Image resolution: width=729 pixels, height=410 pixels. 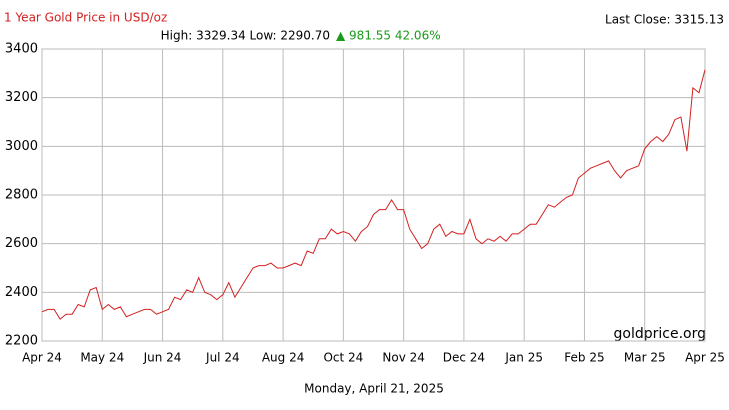 I want to click on date: Monday, April 21, 2025, so click(x=374, y=389).